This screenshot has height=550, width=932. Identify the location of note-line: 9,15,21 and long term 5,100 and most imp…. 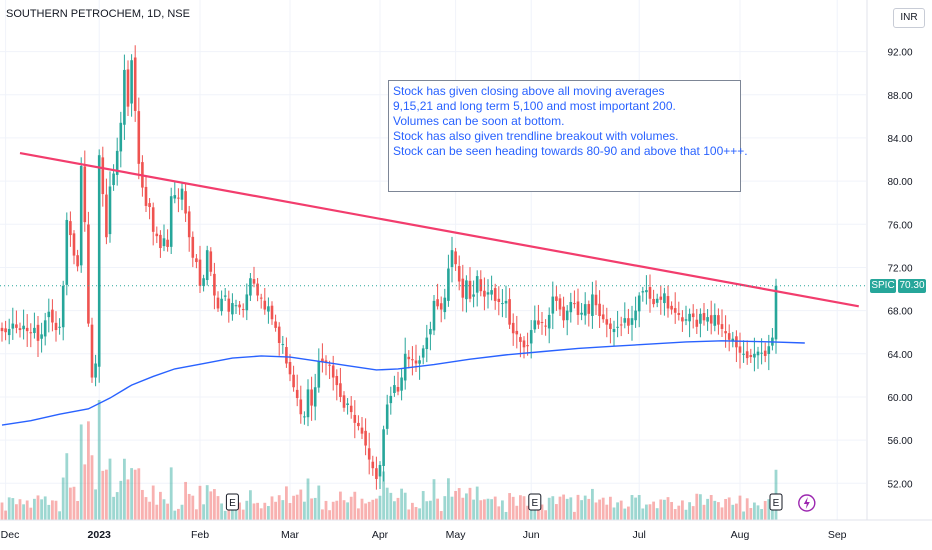
(534, 106).